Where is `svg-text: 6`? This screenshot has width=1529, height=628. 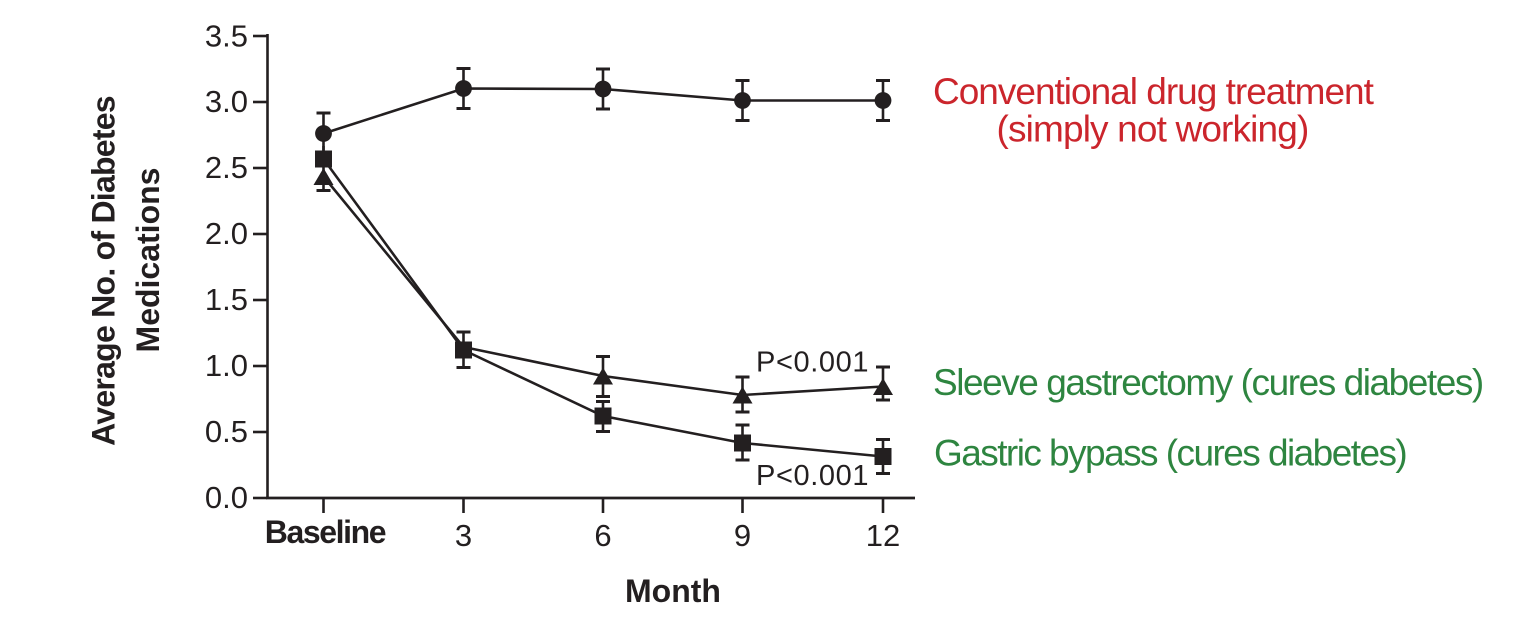 svg-text: 6 is located at coordinates (602, 535).